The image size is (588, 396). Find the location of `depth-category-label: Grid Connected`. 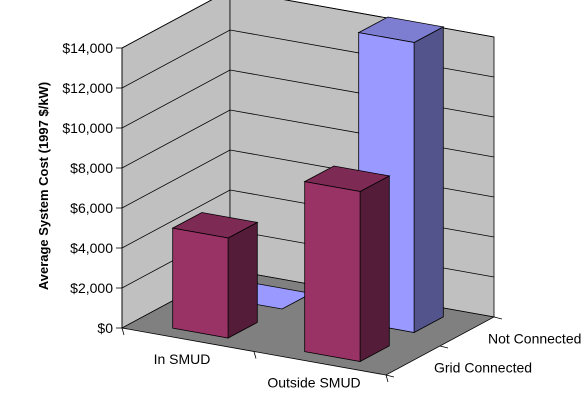

depth-category-label: Grid Connected is located at coordinates (483, 368).